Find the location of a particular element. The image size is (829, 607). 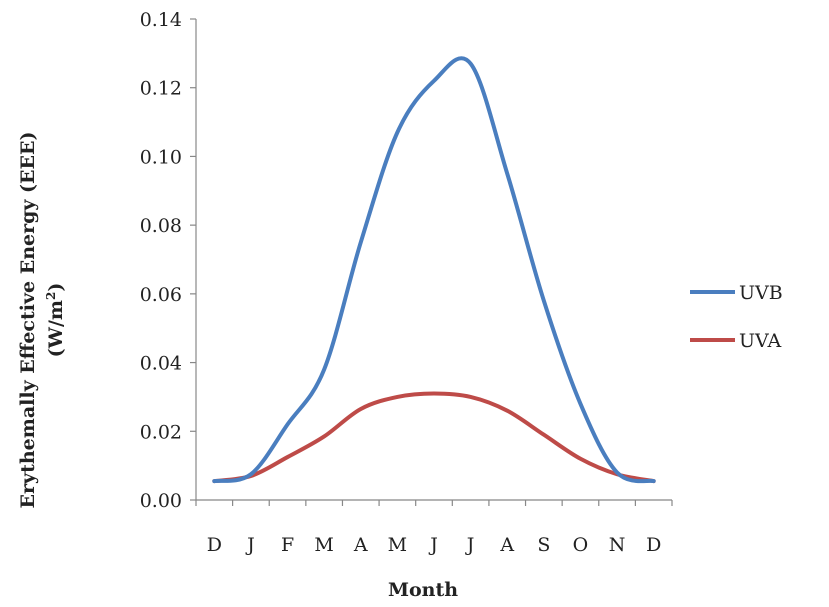

y-tick-label: 0.08 is located at coordinates (161, 226).